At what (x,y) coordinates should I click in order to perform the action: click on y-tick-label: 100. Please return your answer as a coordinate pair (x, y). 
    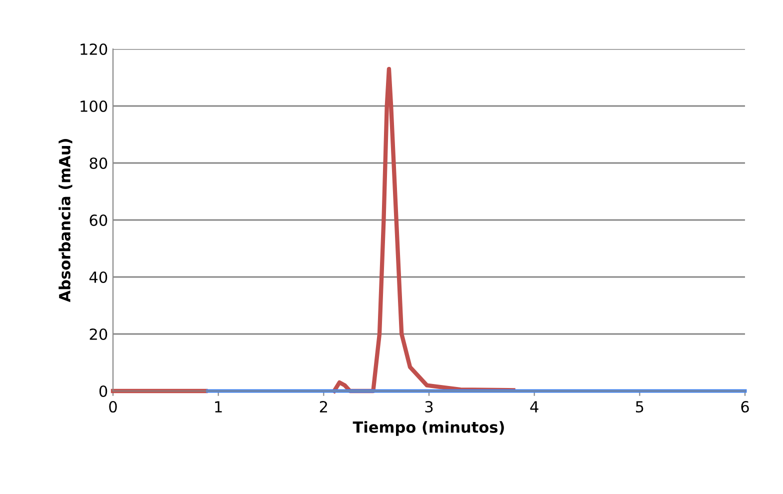
    Looking at the image, I should click on (94, 106).